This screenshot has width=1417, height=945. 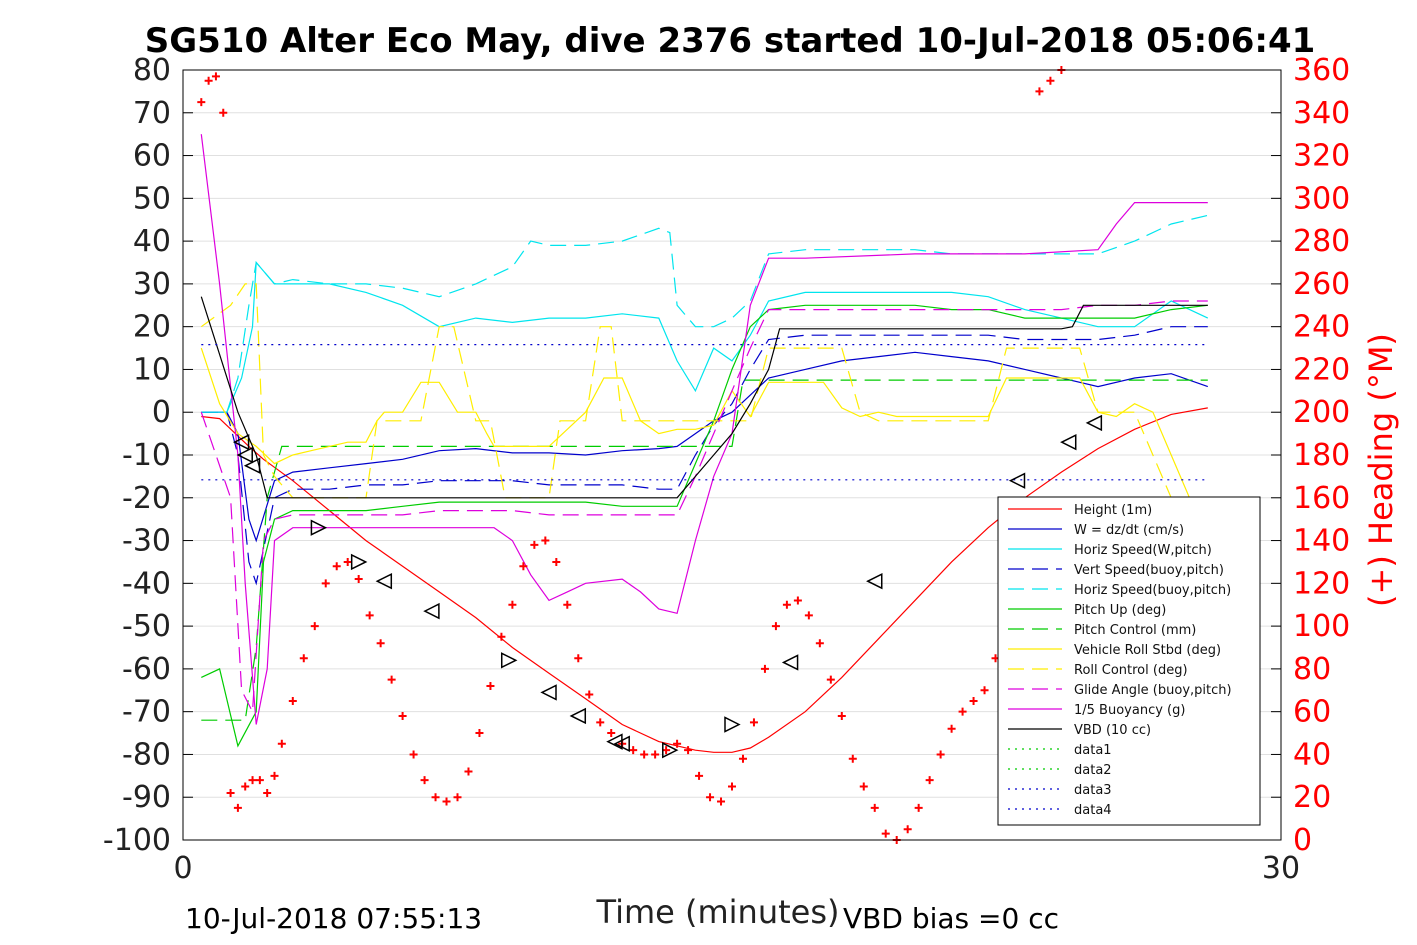 What do you see at coordinates (1129, 710) in the screenshot?
I see `legend-label: 1/5 Buoyancy (g)` at bounding box center [1129, 710].